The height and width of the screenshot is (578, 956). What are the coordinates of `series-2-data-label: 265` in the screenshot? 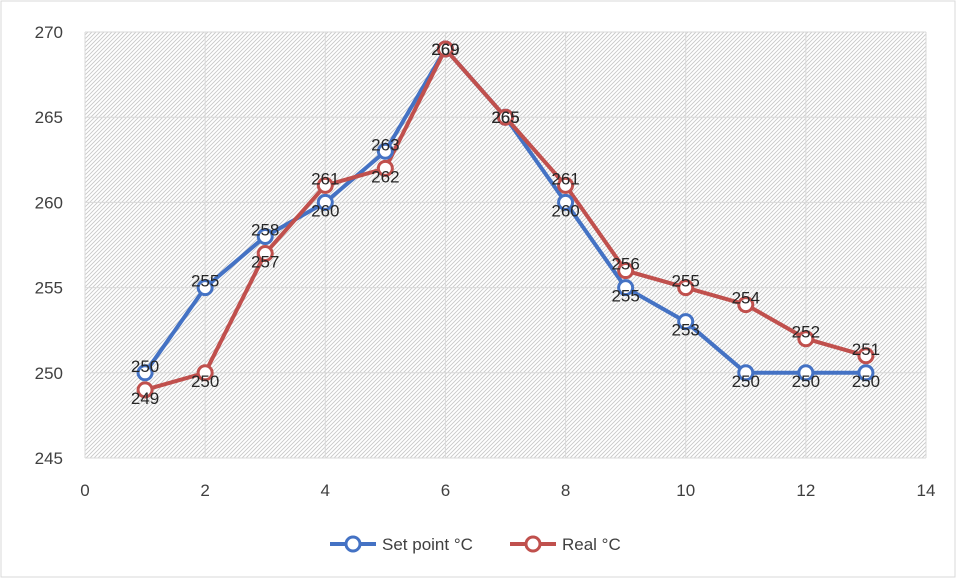 It's located at (505, 117).